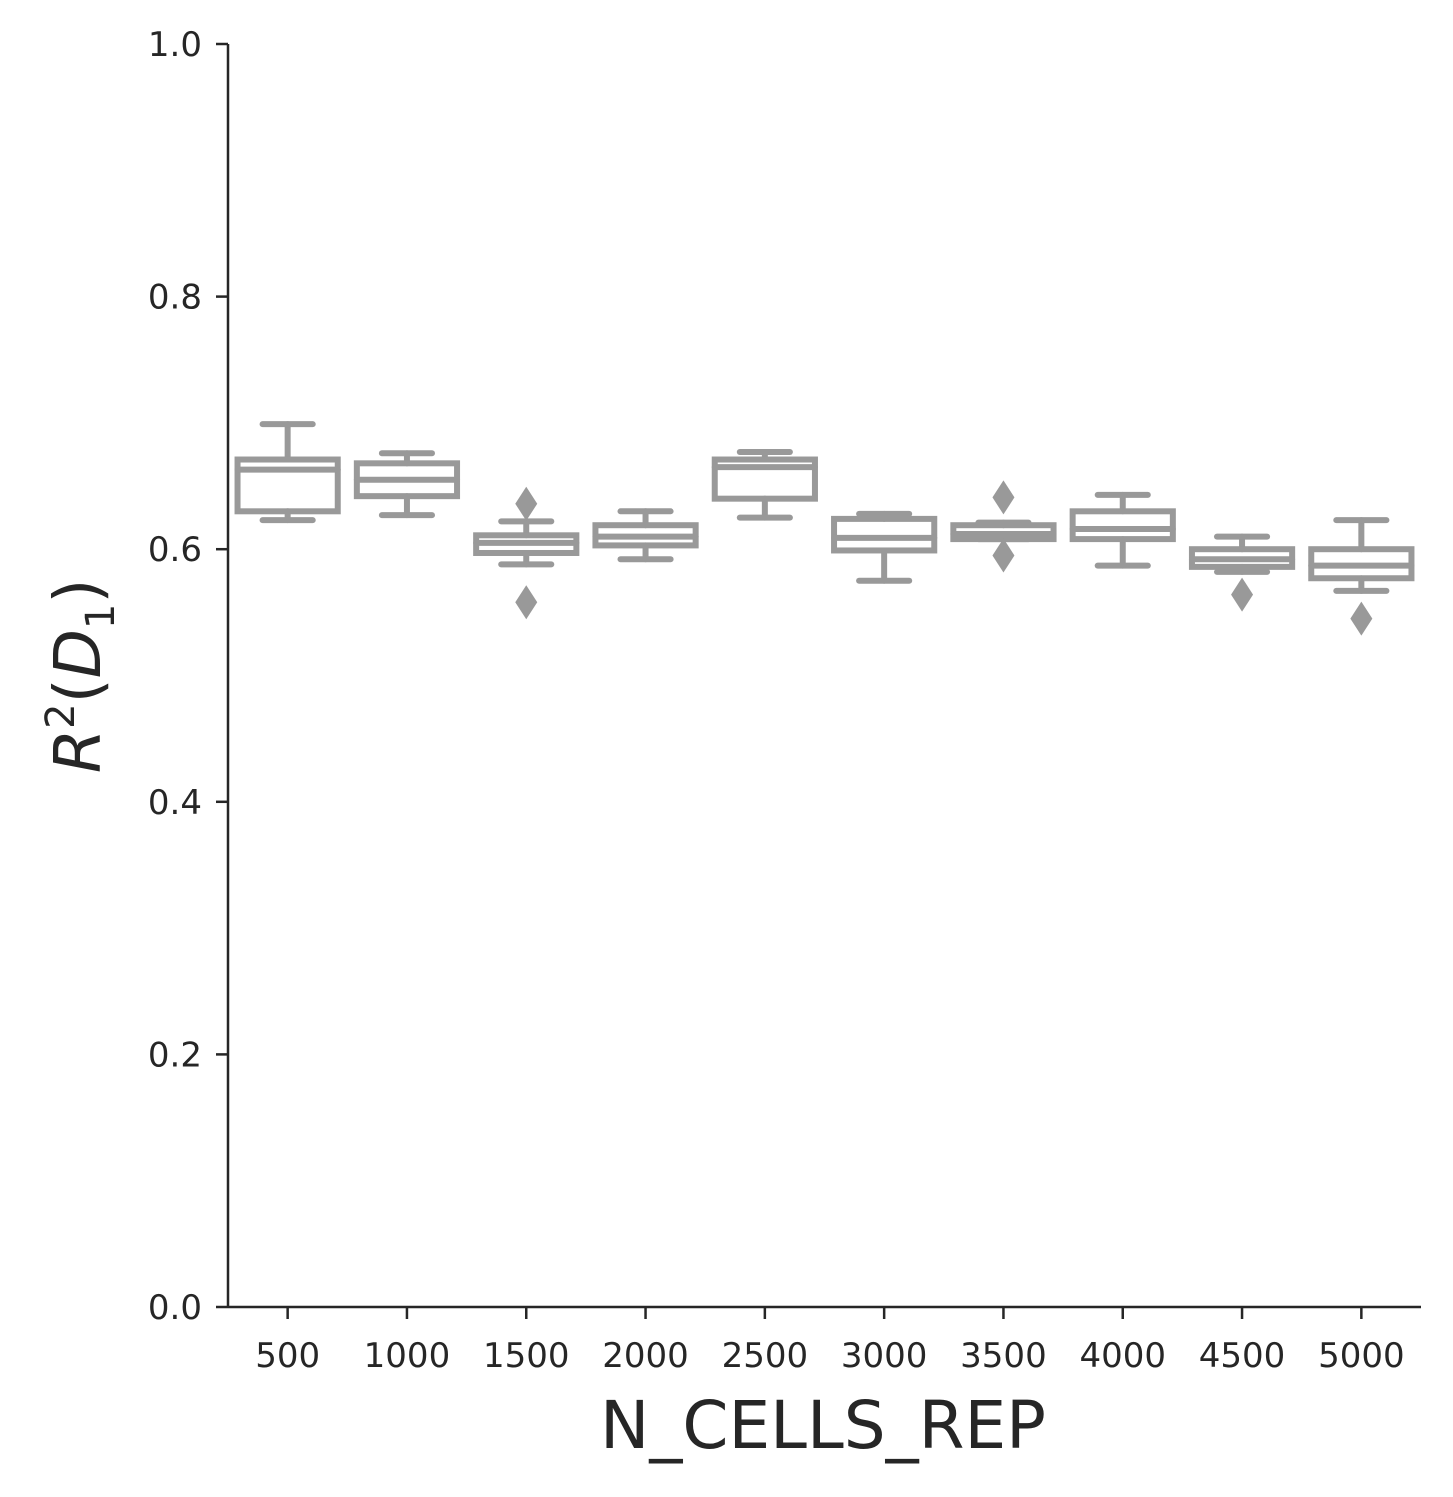  I want to click on y-tick-label: 0.6, so click(175, 550).